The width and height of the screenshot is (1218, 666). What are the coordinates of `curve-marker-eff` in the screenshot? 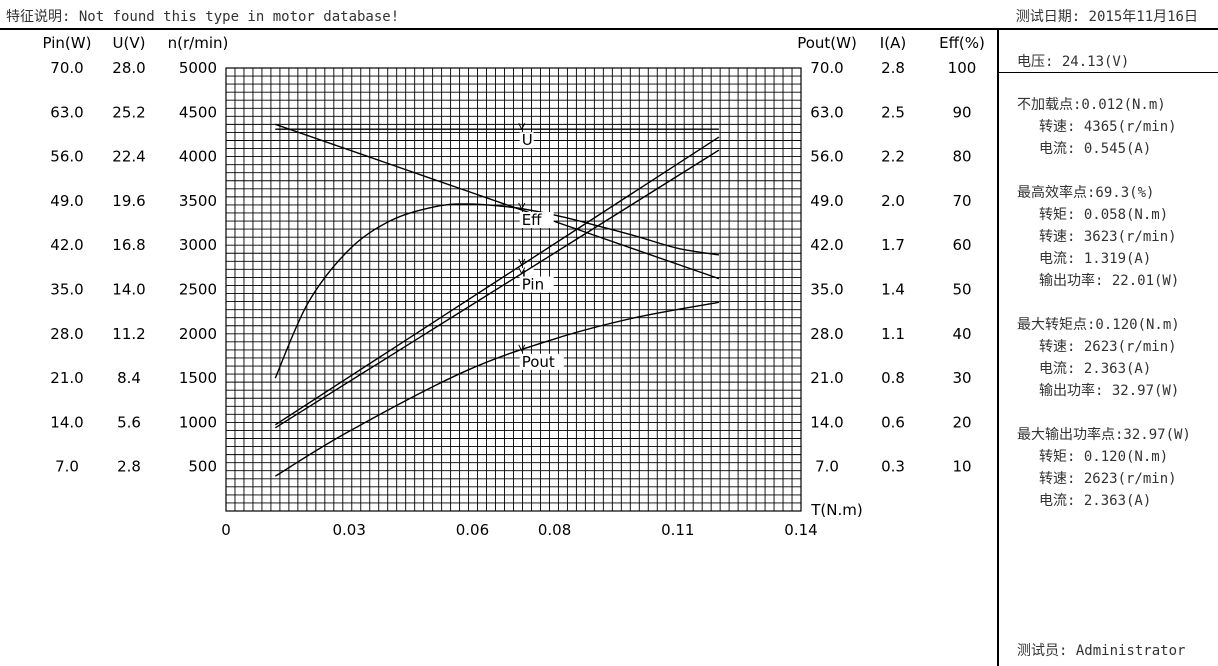 It's located at (522, 206).